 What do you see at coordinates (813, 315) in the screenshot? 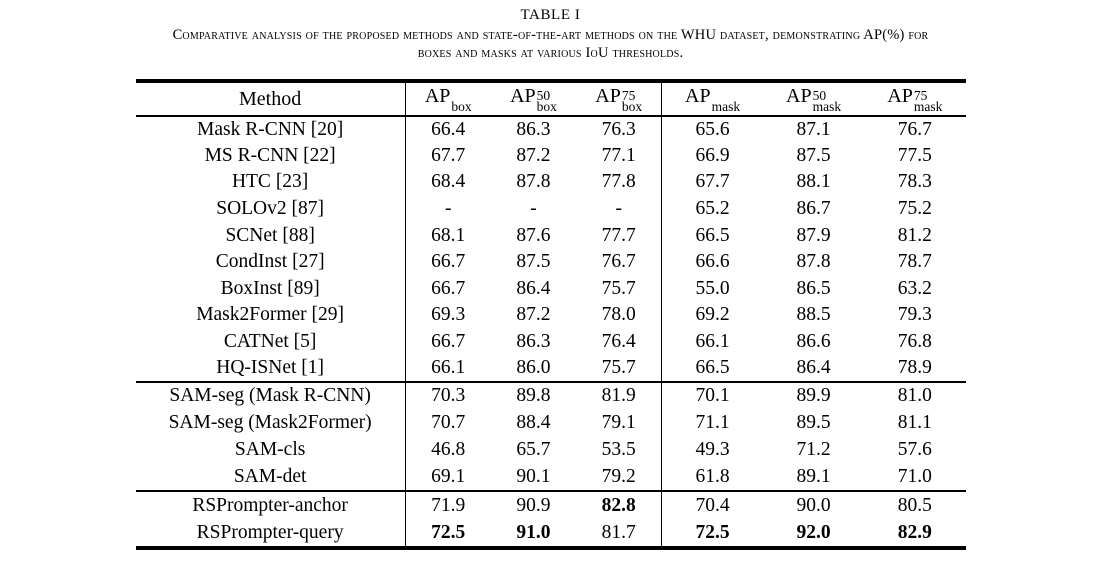
I see `value-cell: 88.5` at bounding box center [813, 315].